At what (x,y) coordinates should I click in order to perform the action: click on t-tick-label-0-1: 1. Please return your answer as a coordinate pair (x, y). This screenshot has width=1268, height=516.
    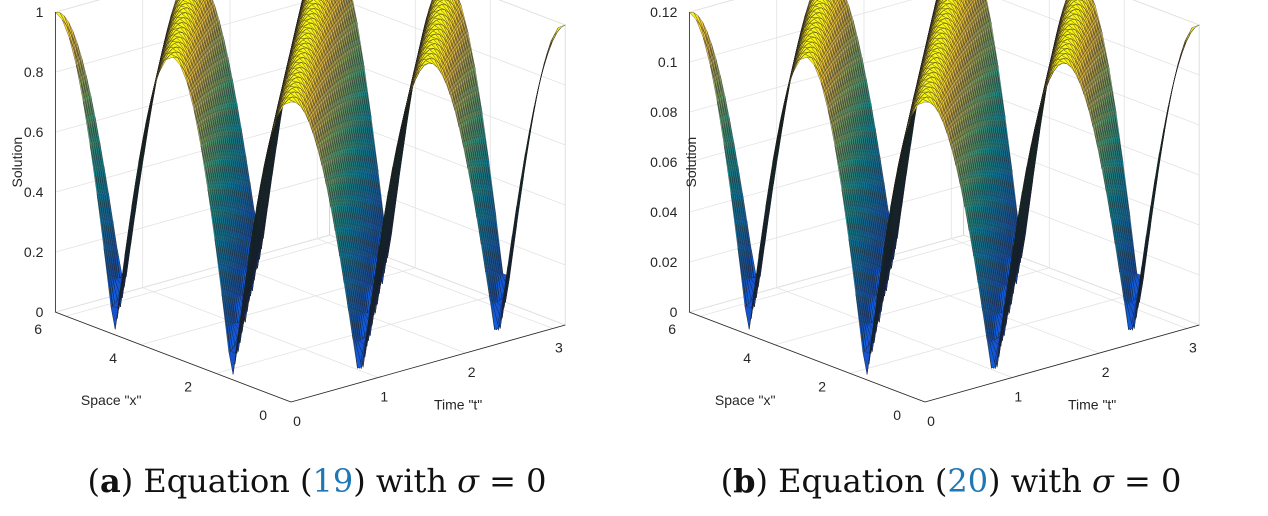
    Looking at the image, I should click on (384, 397).